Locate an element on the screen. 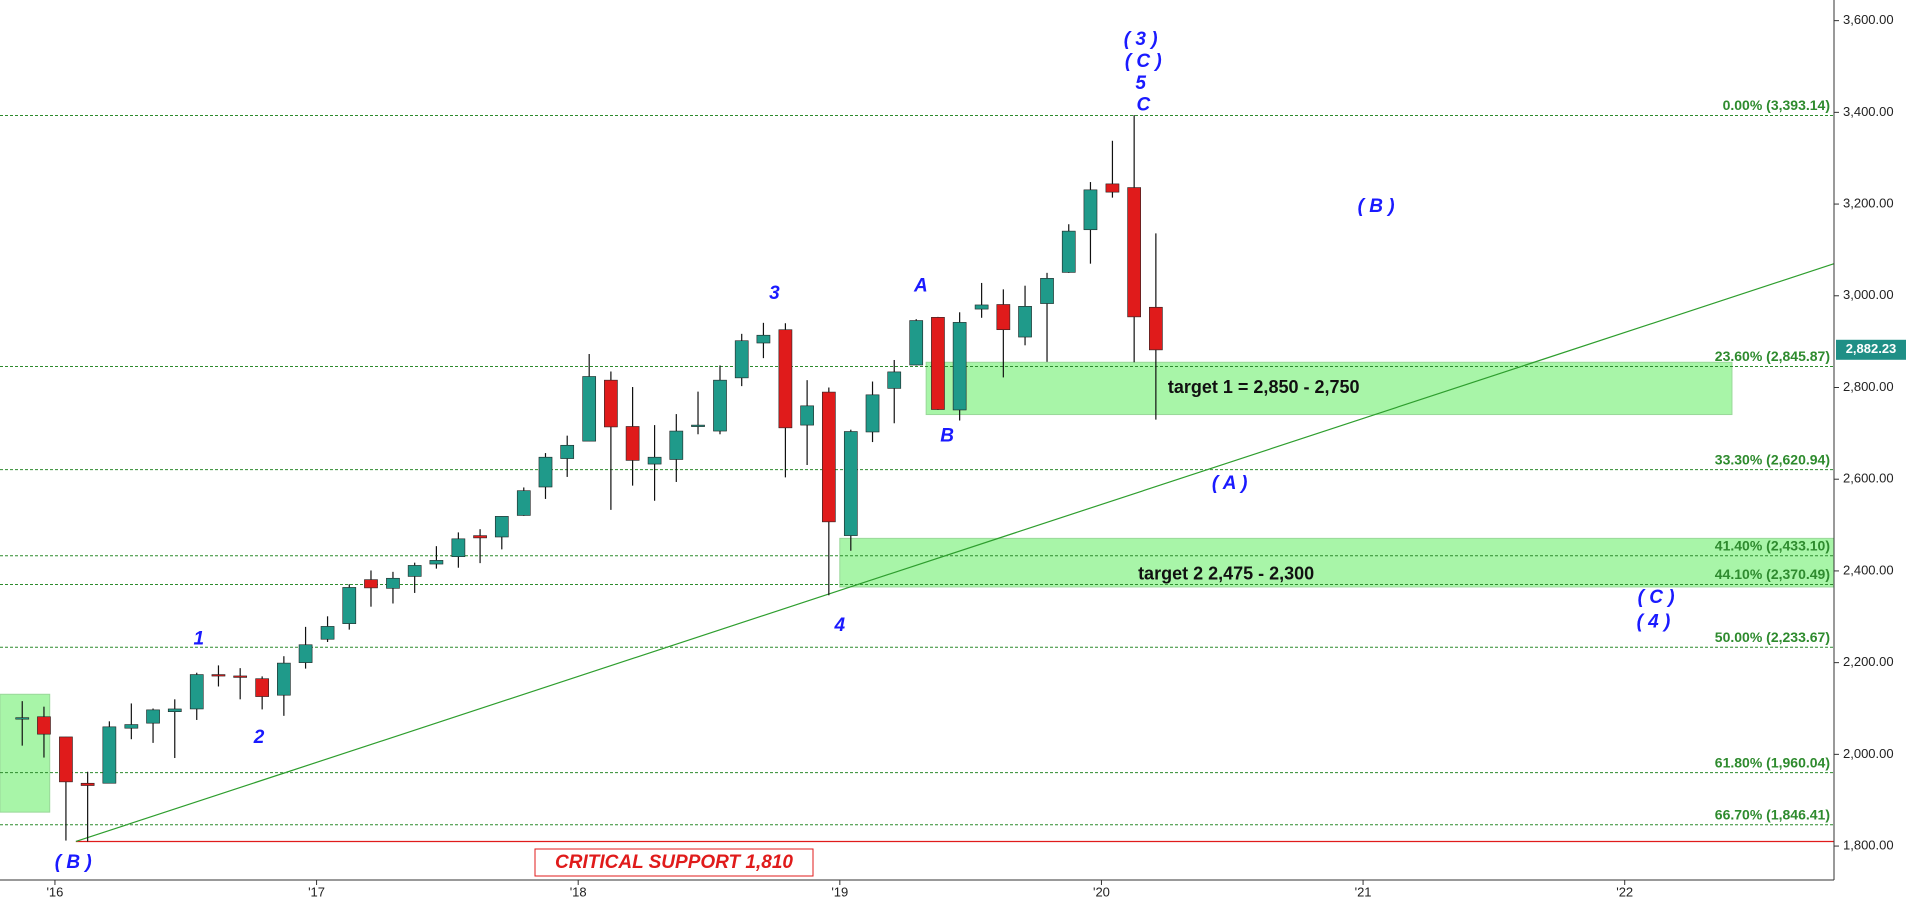 The image size is (1907, 907). y-tick-label: 2,400.00 is located at coordinates (1868, 569).